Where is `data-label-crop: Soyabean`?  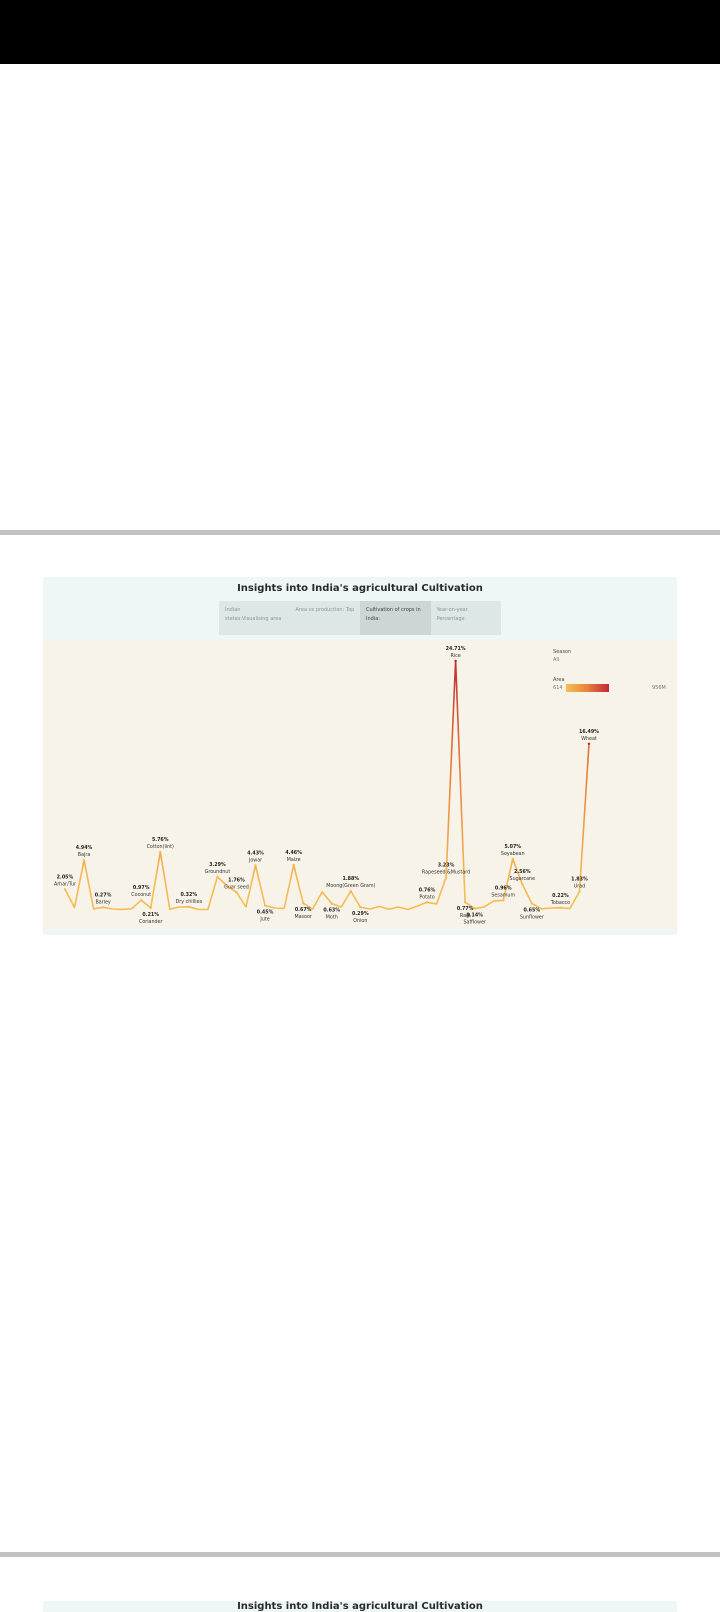
data-label-crop: Soyabean is located at coordinates (513, 854).